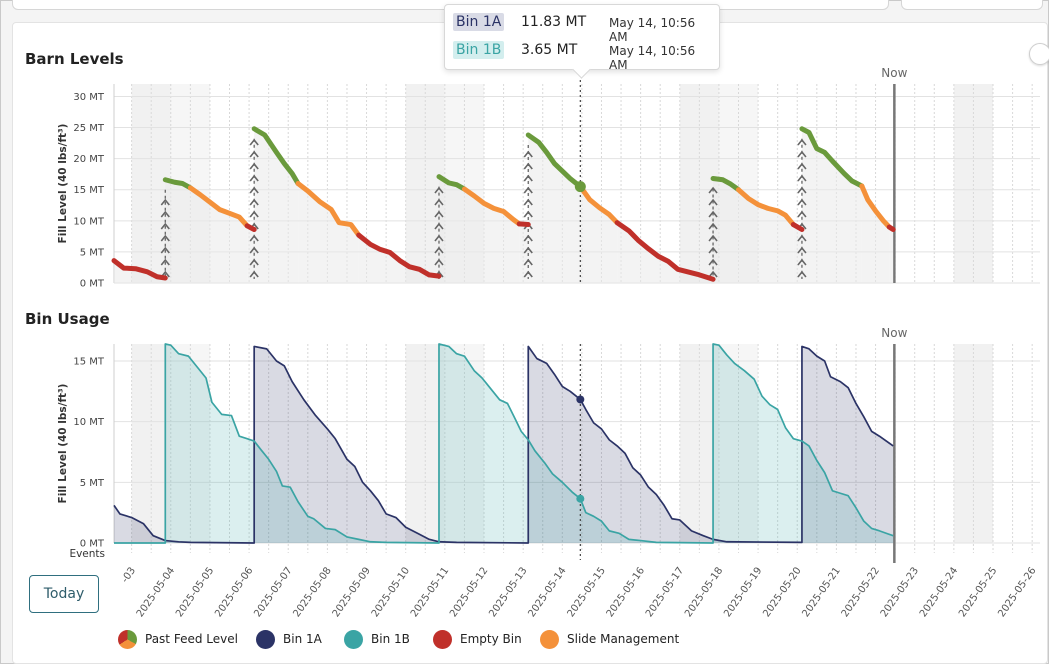  What do you see at coordinates (312, 592) in the screenshot?
I see `x-tick-label: 2025-05-08` at bounding box center [312, 592].